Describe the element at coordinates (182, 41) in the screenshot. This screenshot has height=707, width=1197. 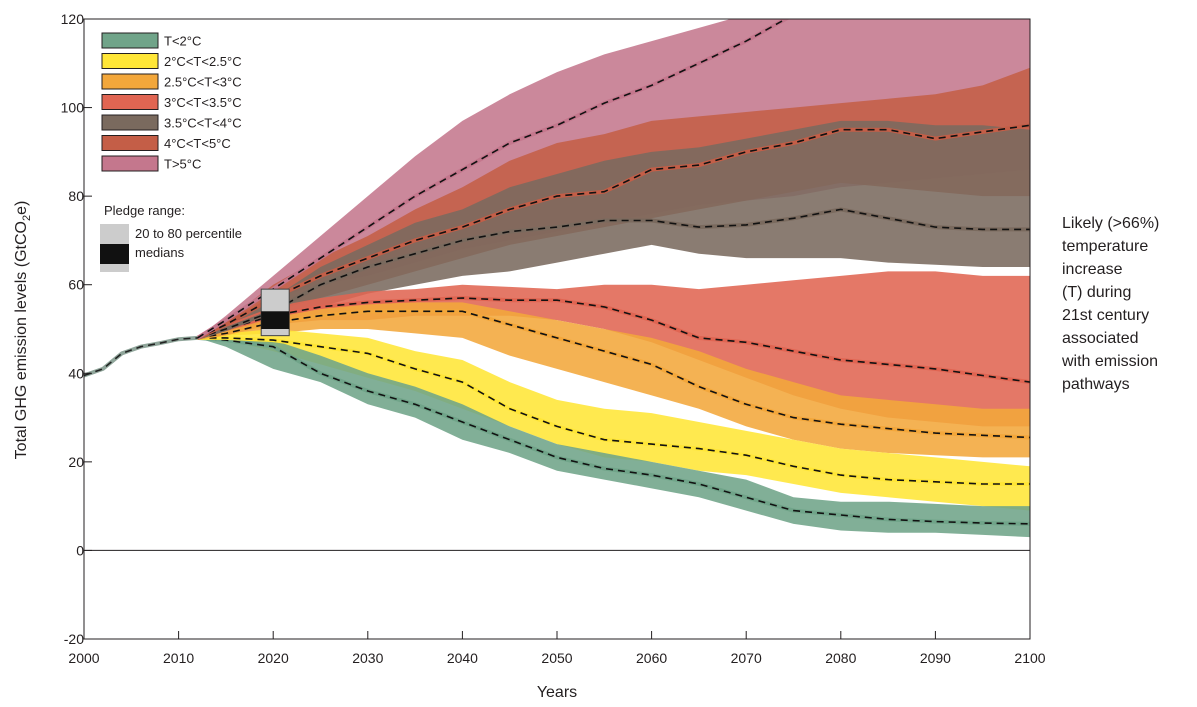
I see `legend-label: T<2°C` at that location.